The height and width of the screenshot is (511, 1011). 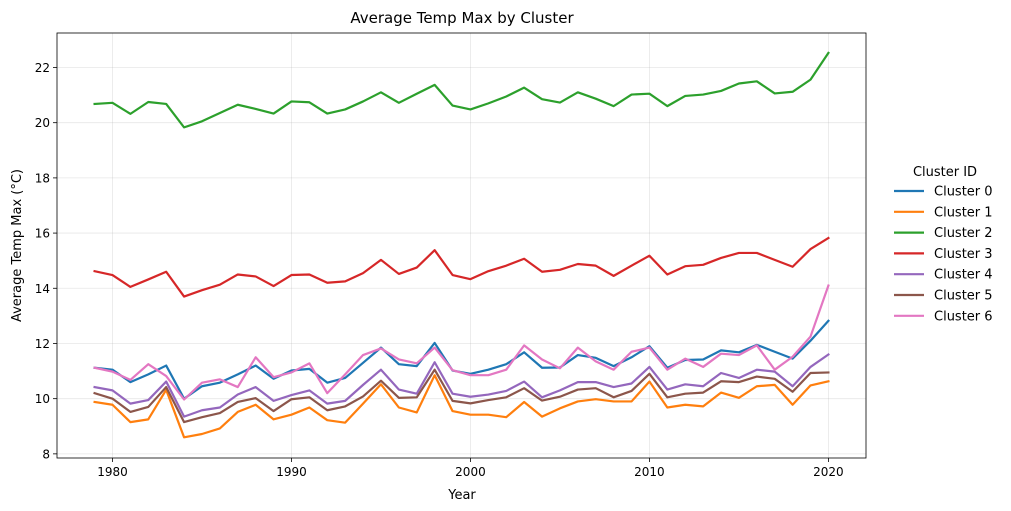 I want to click on legend-title: Cluster ID, so click(x=945, y=172).